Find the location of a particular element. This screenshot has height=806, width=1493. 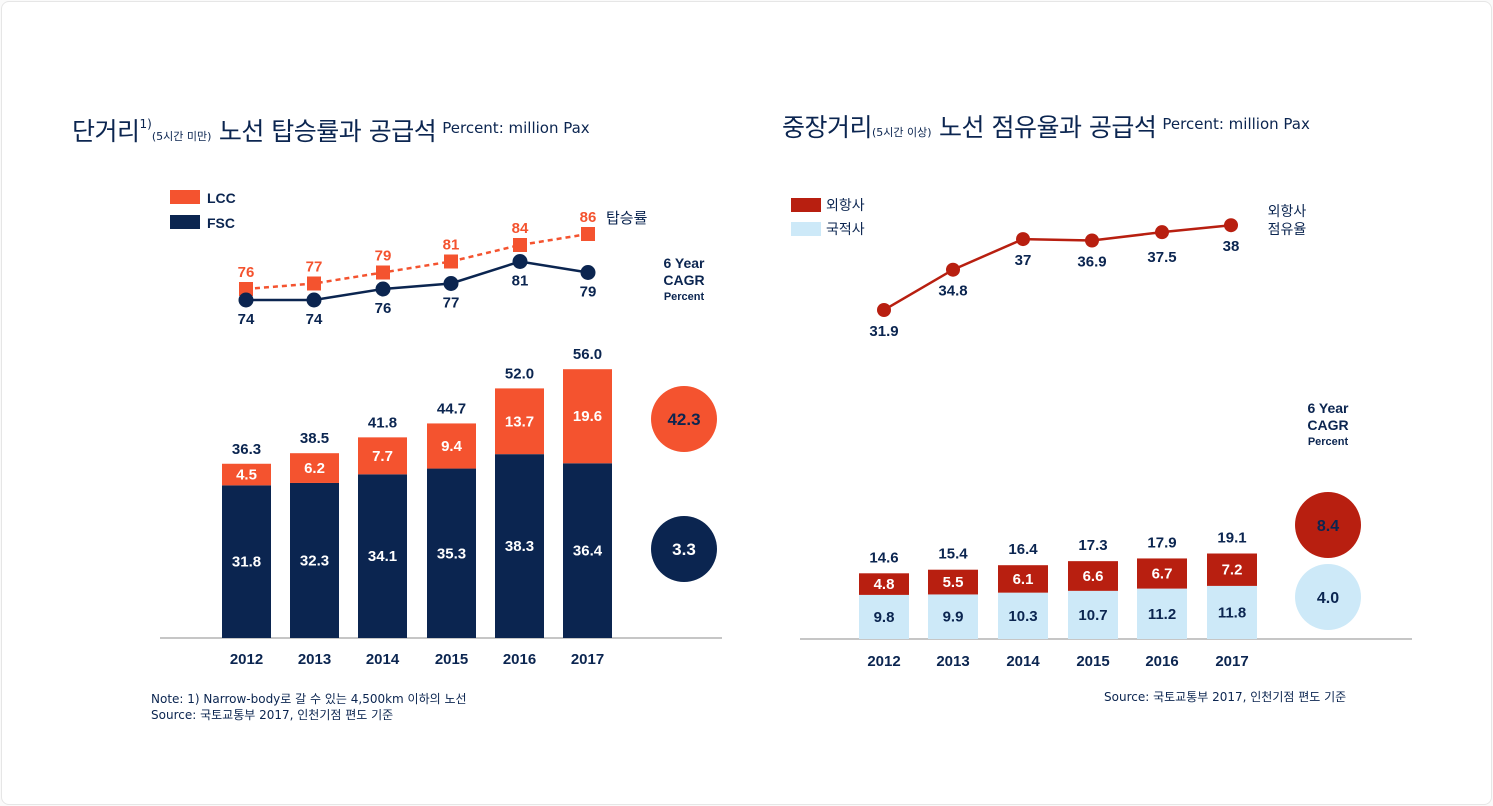

lcc-value-label: 86 is located at coordinates (588, 217).